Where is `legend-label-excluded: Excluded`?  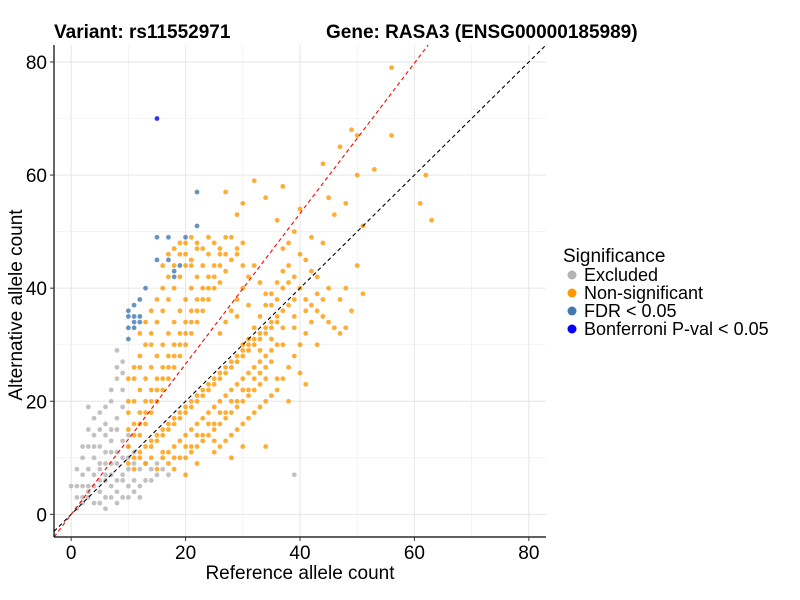
legend-label-excluded: Excluded is located at coordinates (621, 275).